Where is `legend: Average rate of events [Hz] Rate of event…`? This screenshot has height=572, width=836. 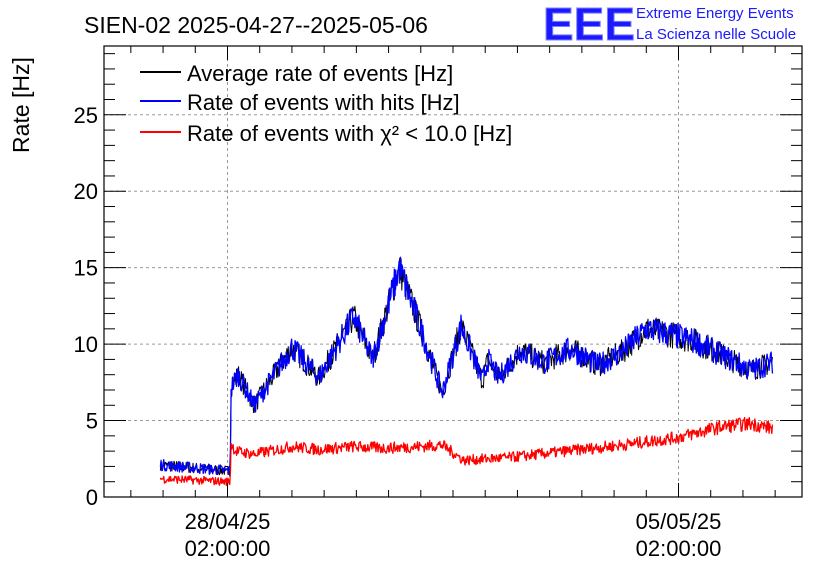 legend: Average rate of events [Hz] Rate of event… is located at coordinates (326, 103).